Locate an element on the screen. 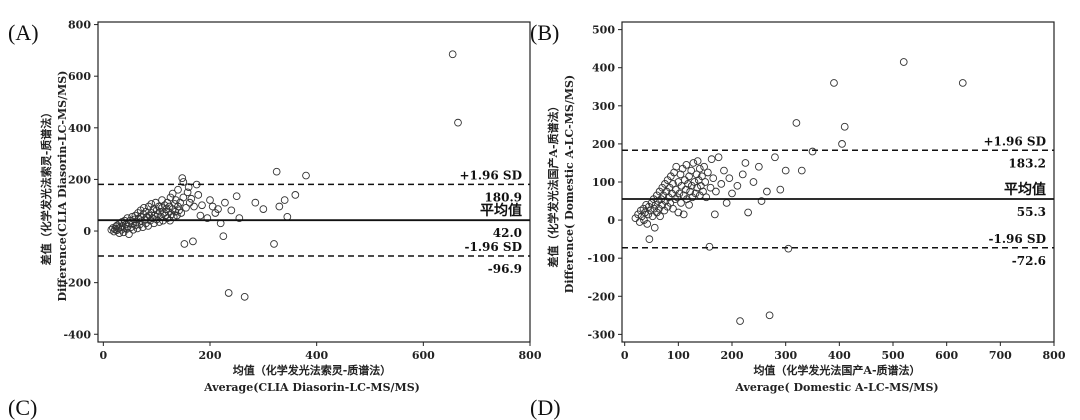  panel-b-ytick-label: 100 is located at coordinates (603, 182).